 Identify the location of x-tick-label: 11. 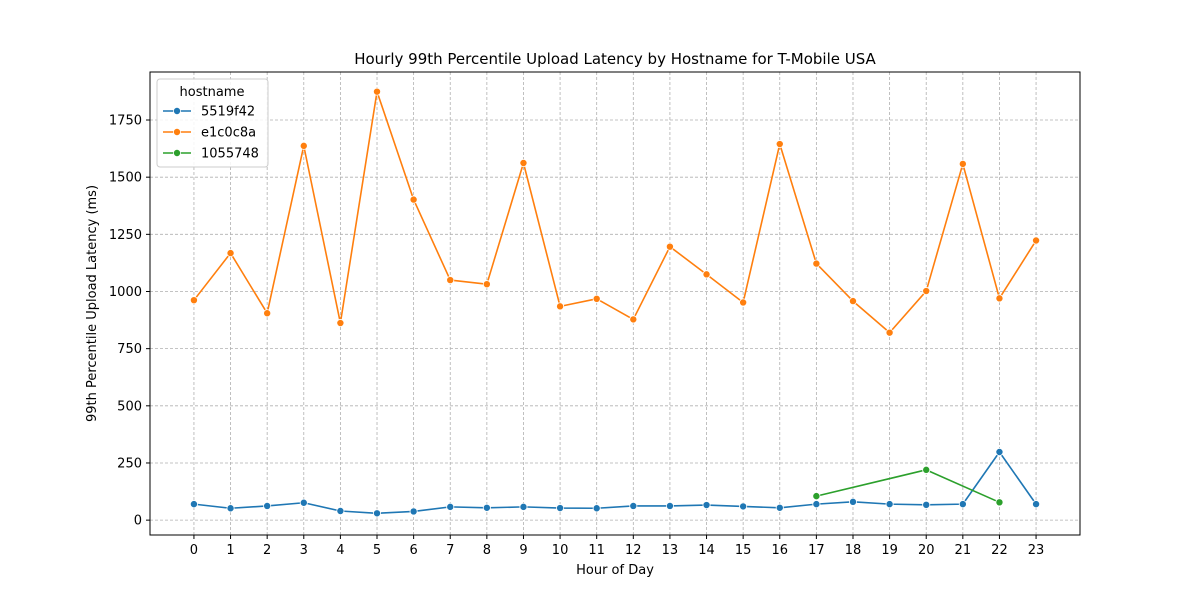
(596, 550).